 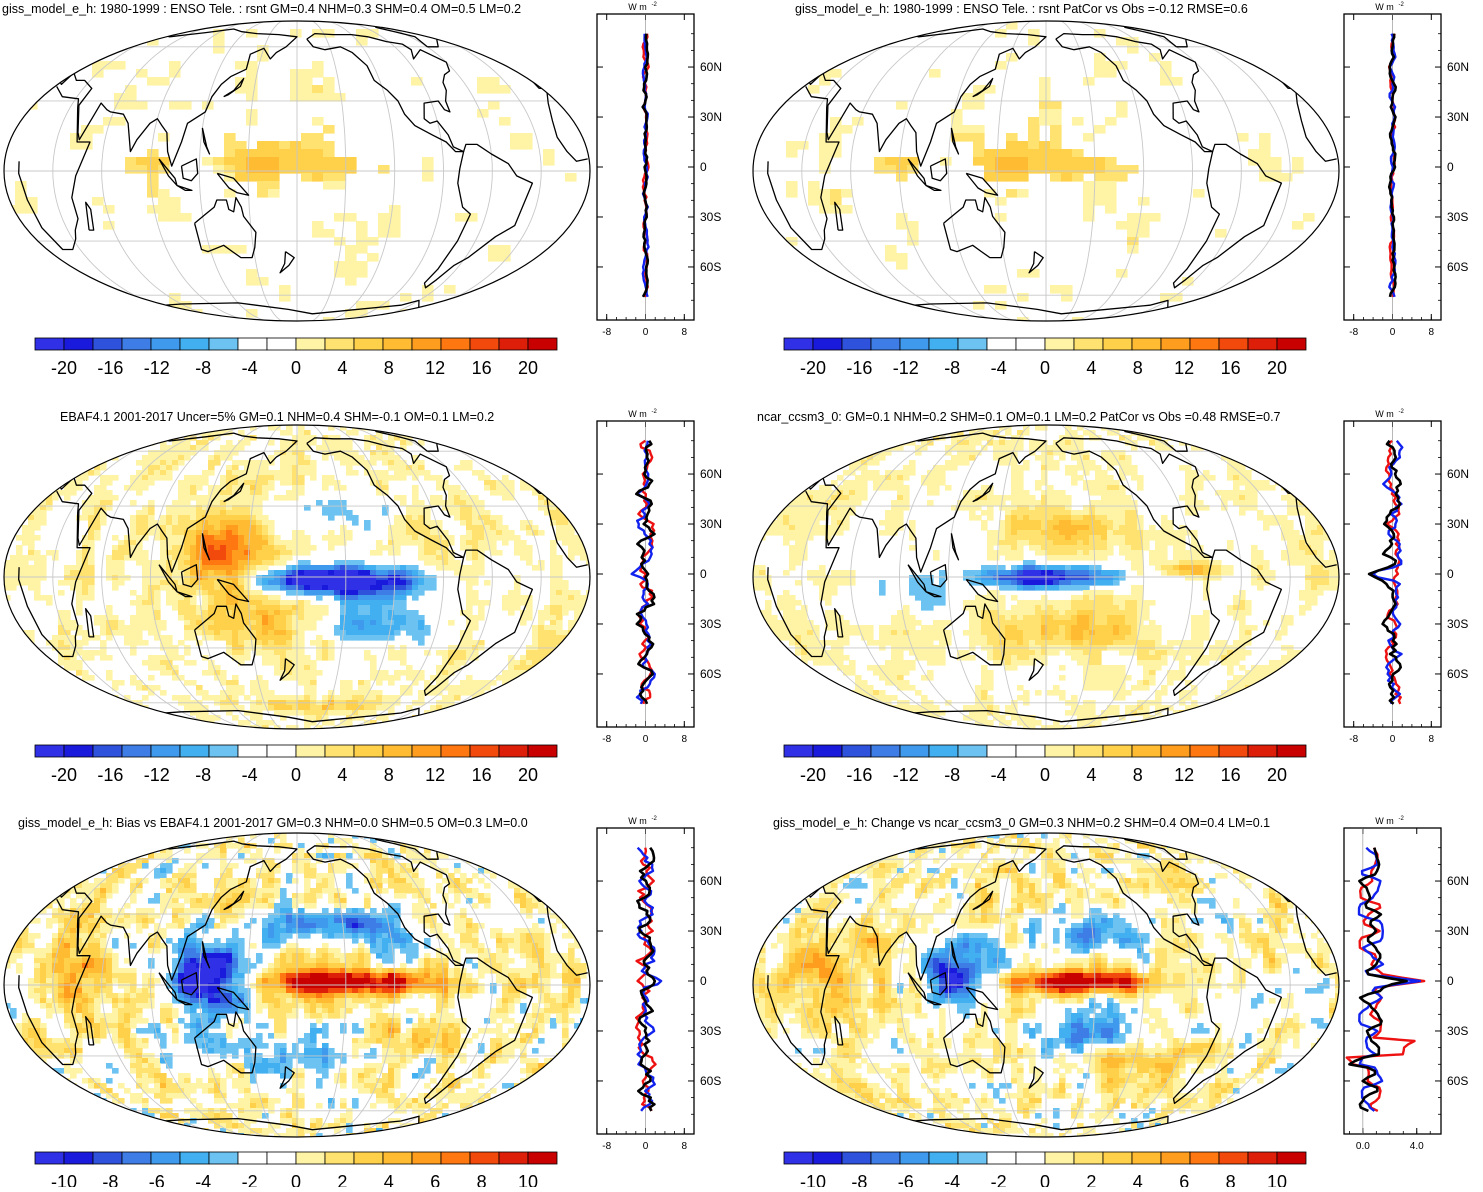 I want to click on colorbar-tick-label: 4, so click(x=342, y=368).